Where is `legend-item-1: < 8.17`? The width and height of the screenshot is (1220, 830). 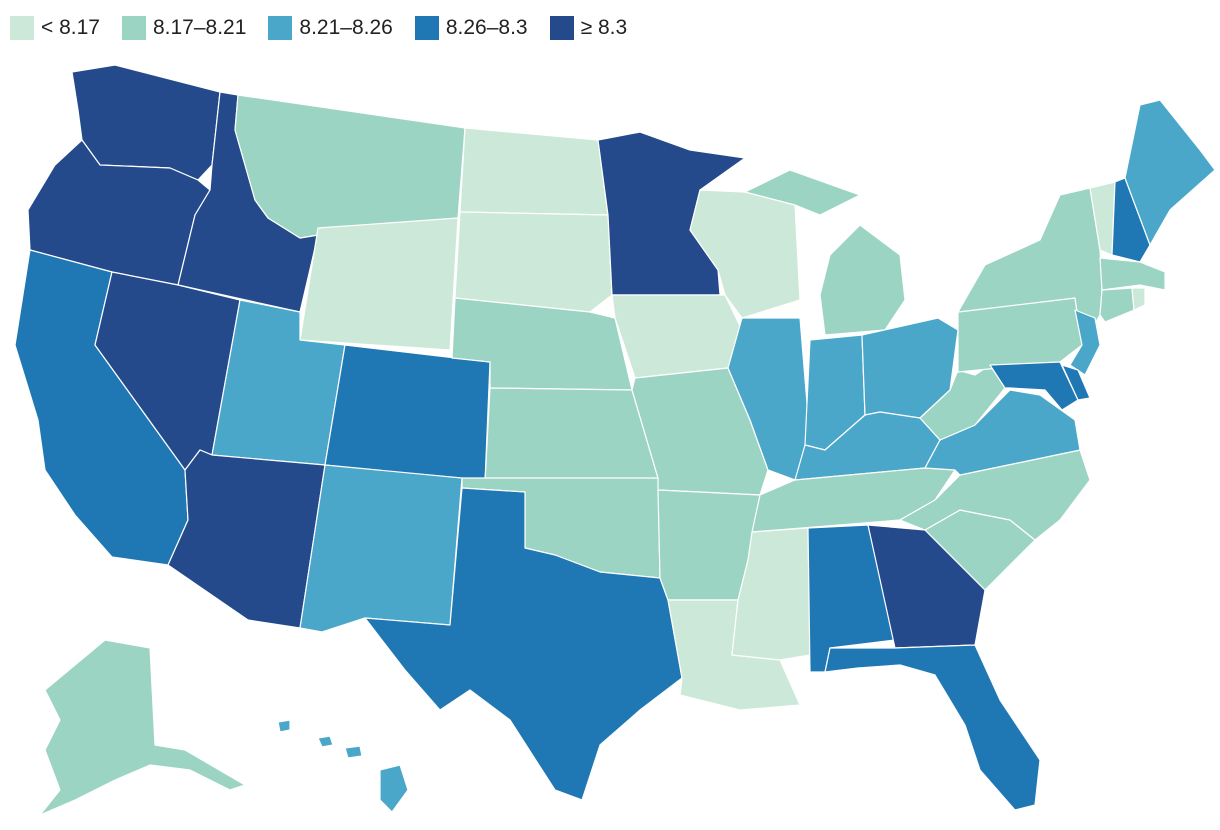
legend-item-1: < 8.17 is located at coordinates (55, 28).